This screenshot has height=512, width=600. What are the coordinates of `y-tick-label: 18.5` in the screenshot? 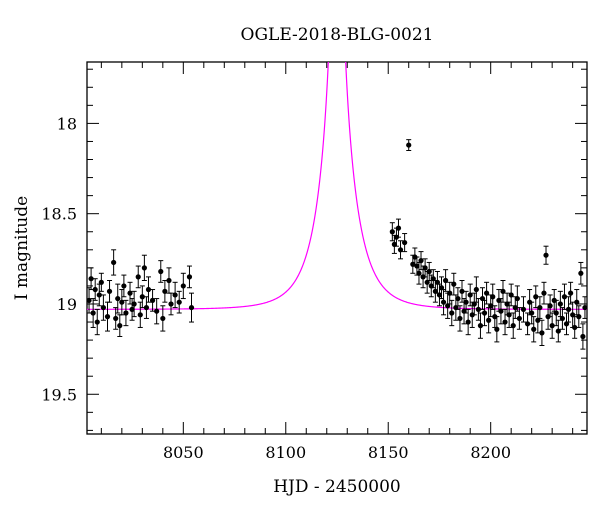 It's located at (59, 214).